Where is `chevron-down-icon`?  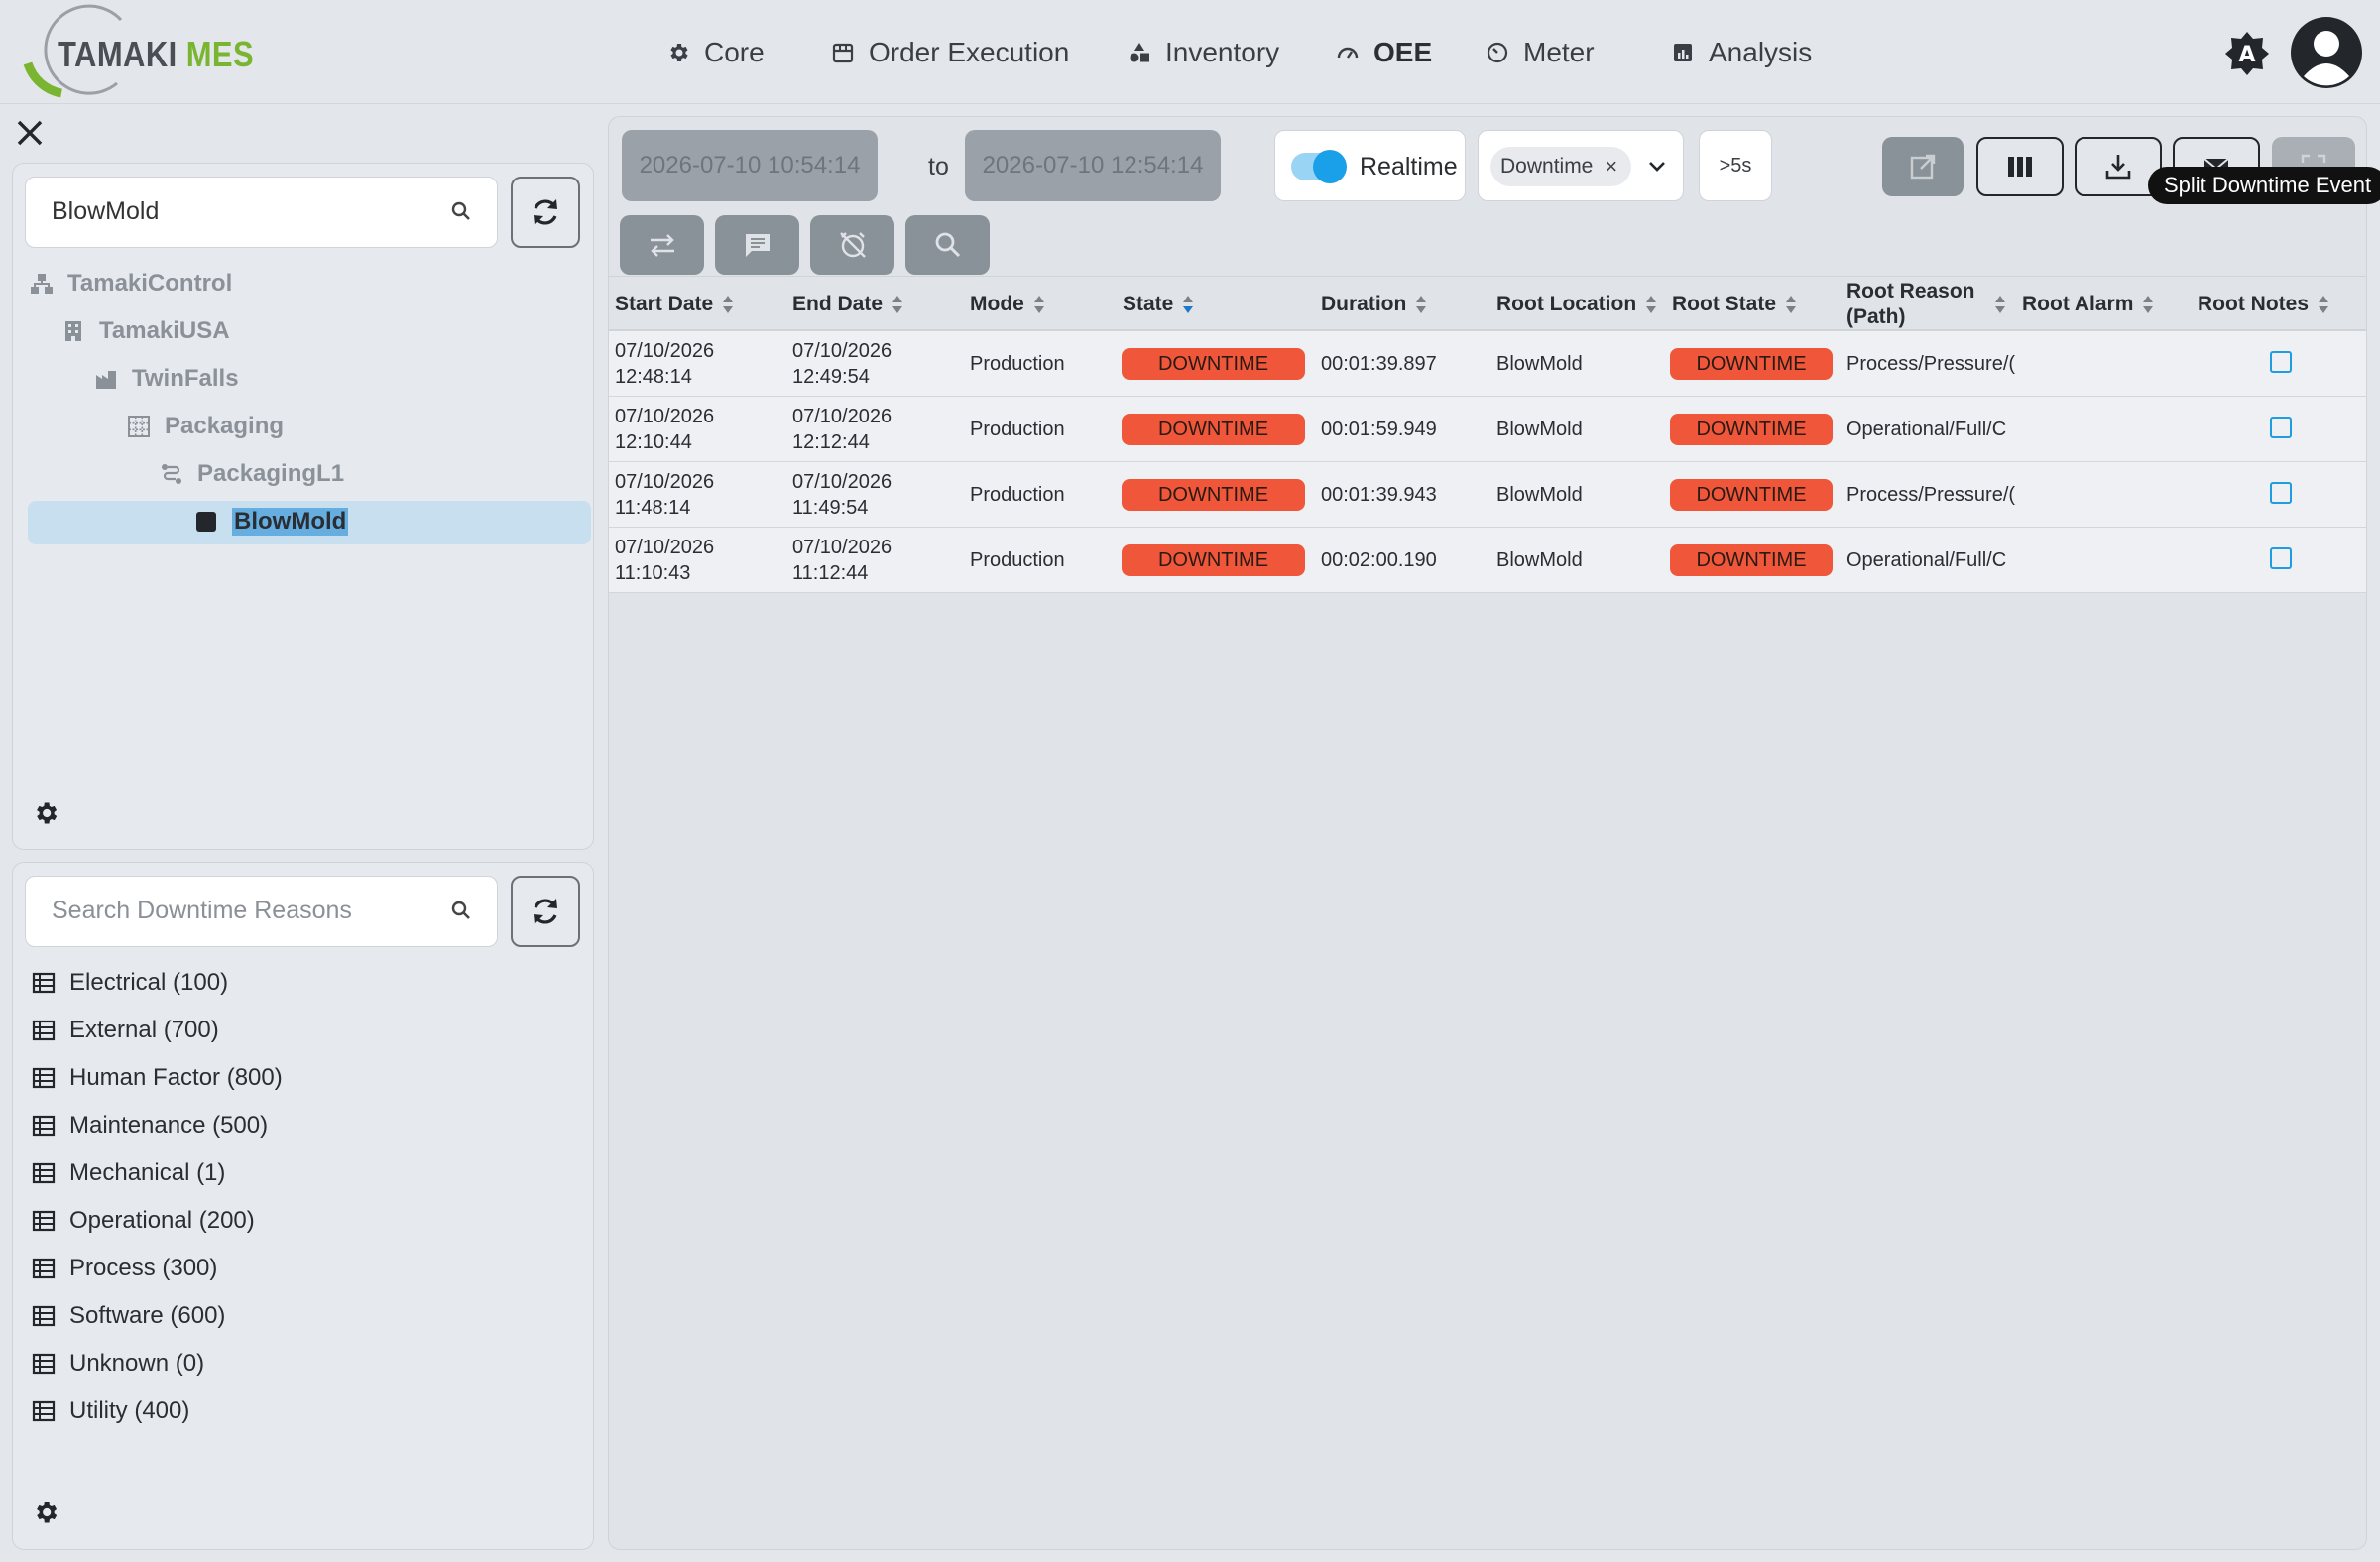
chevron-down-icon is located at coordinates (1657, 166).